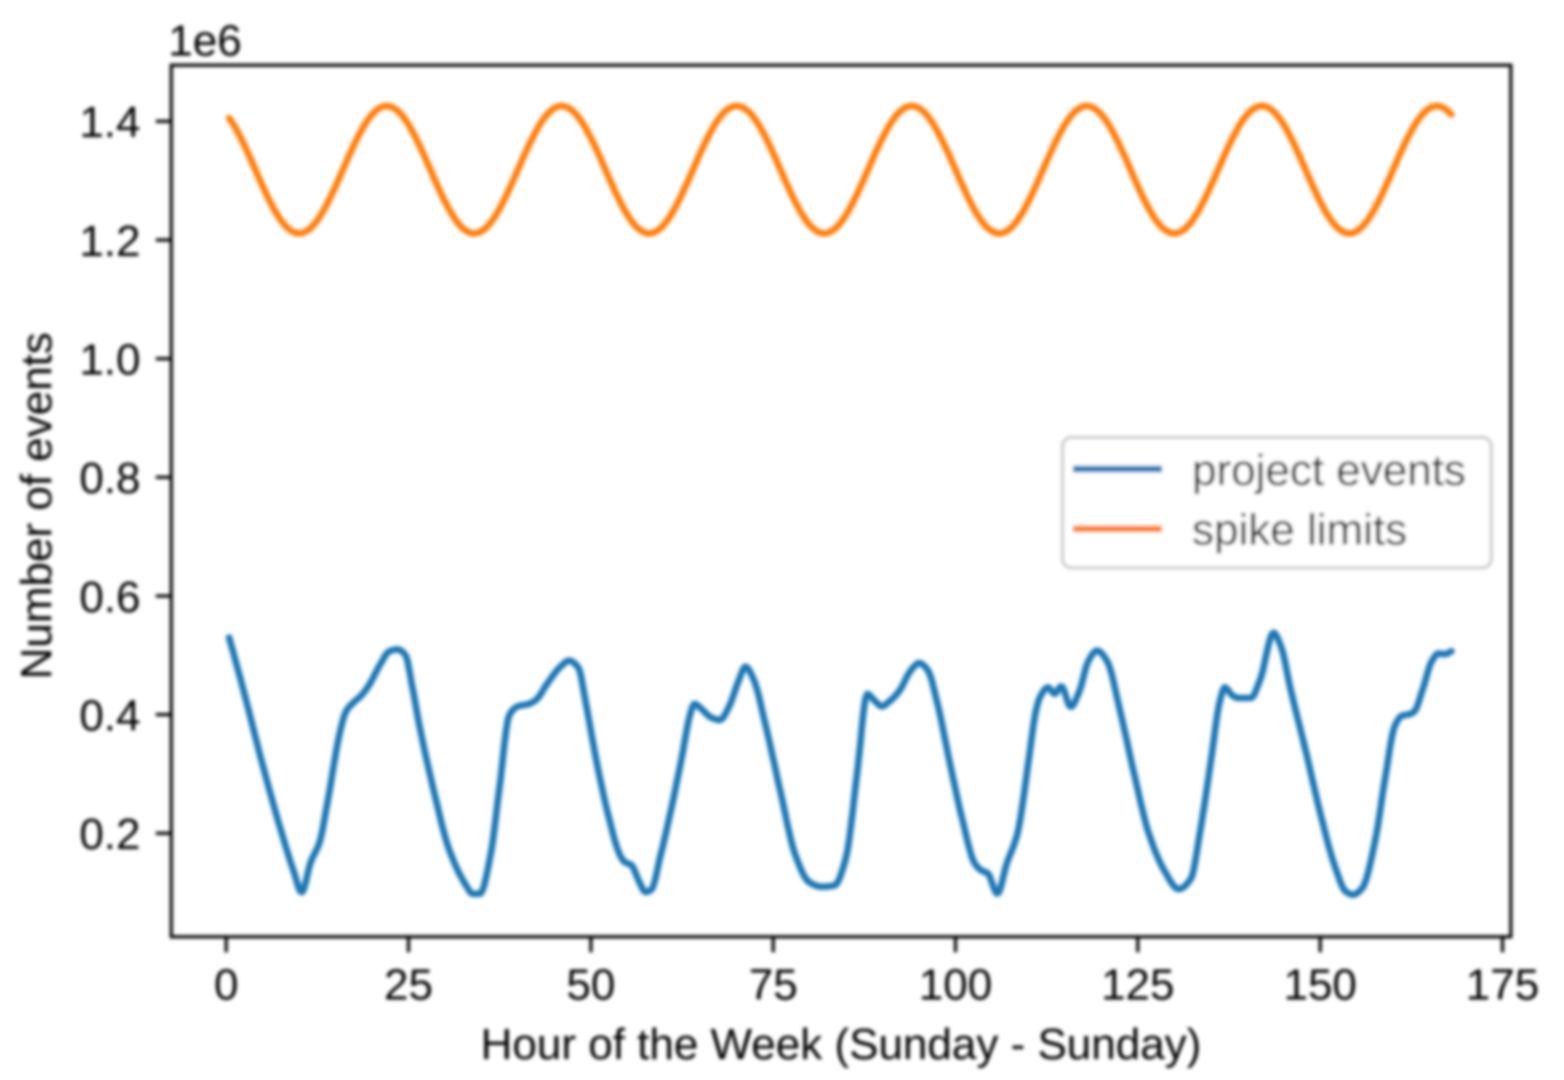  I want to click on svg-text: 175, so click(1502, 985).